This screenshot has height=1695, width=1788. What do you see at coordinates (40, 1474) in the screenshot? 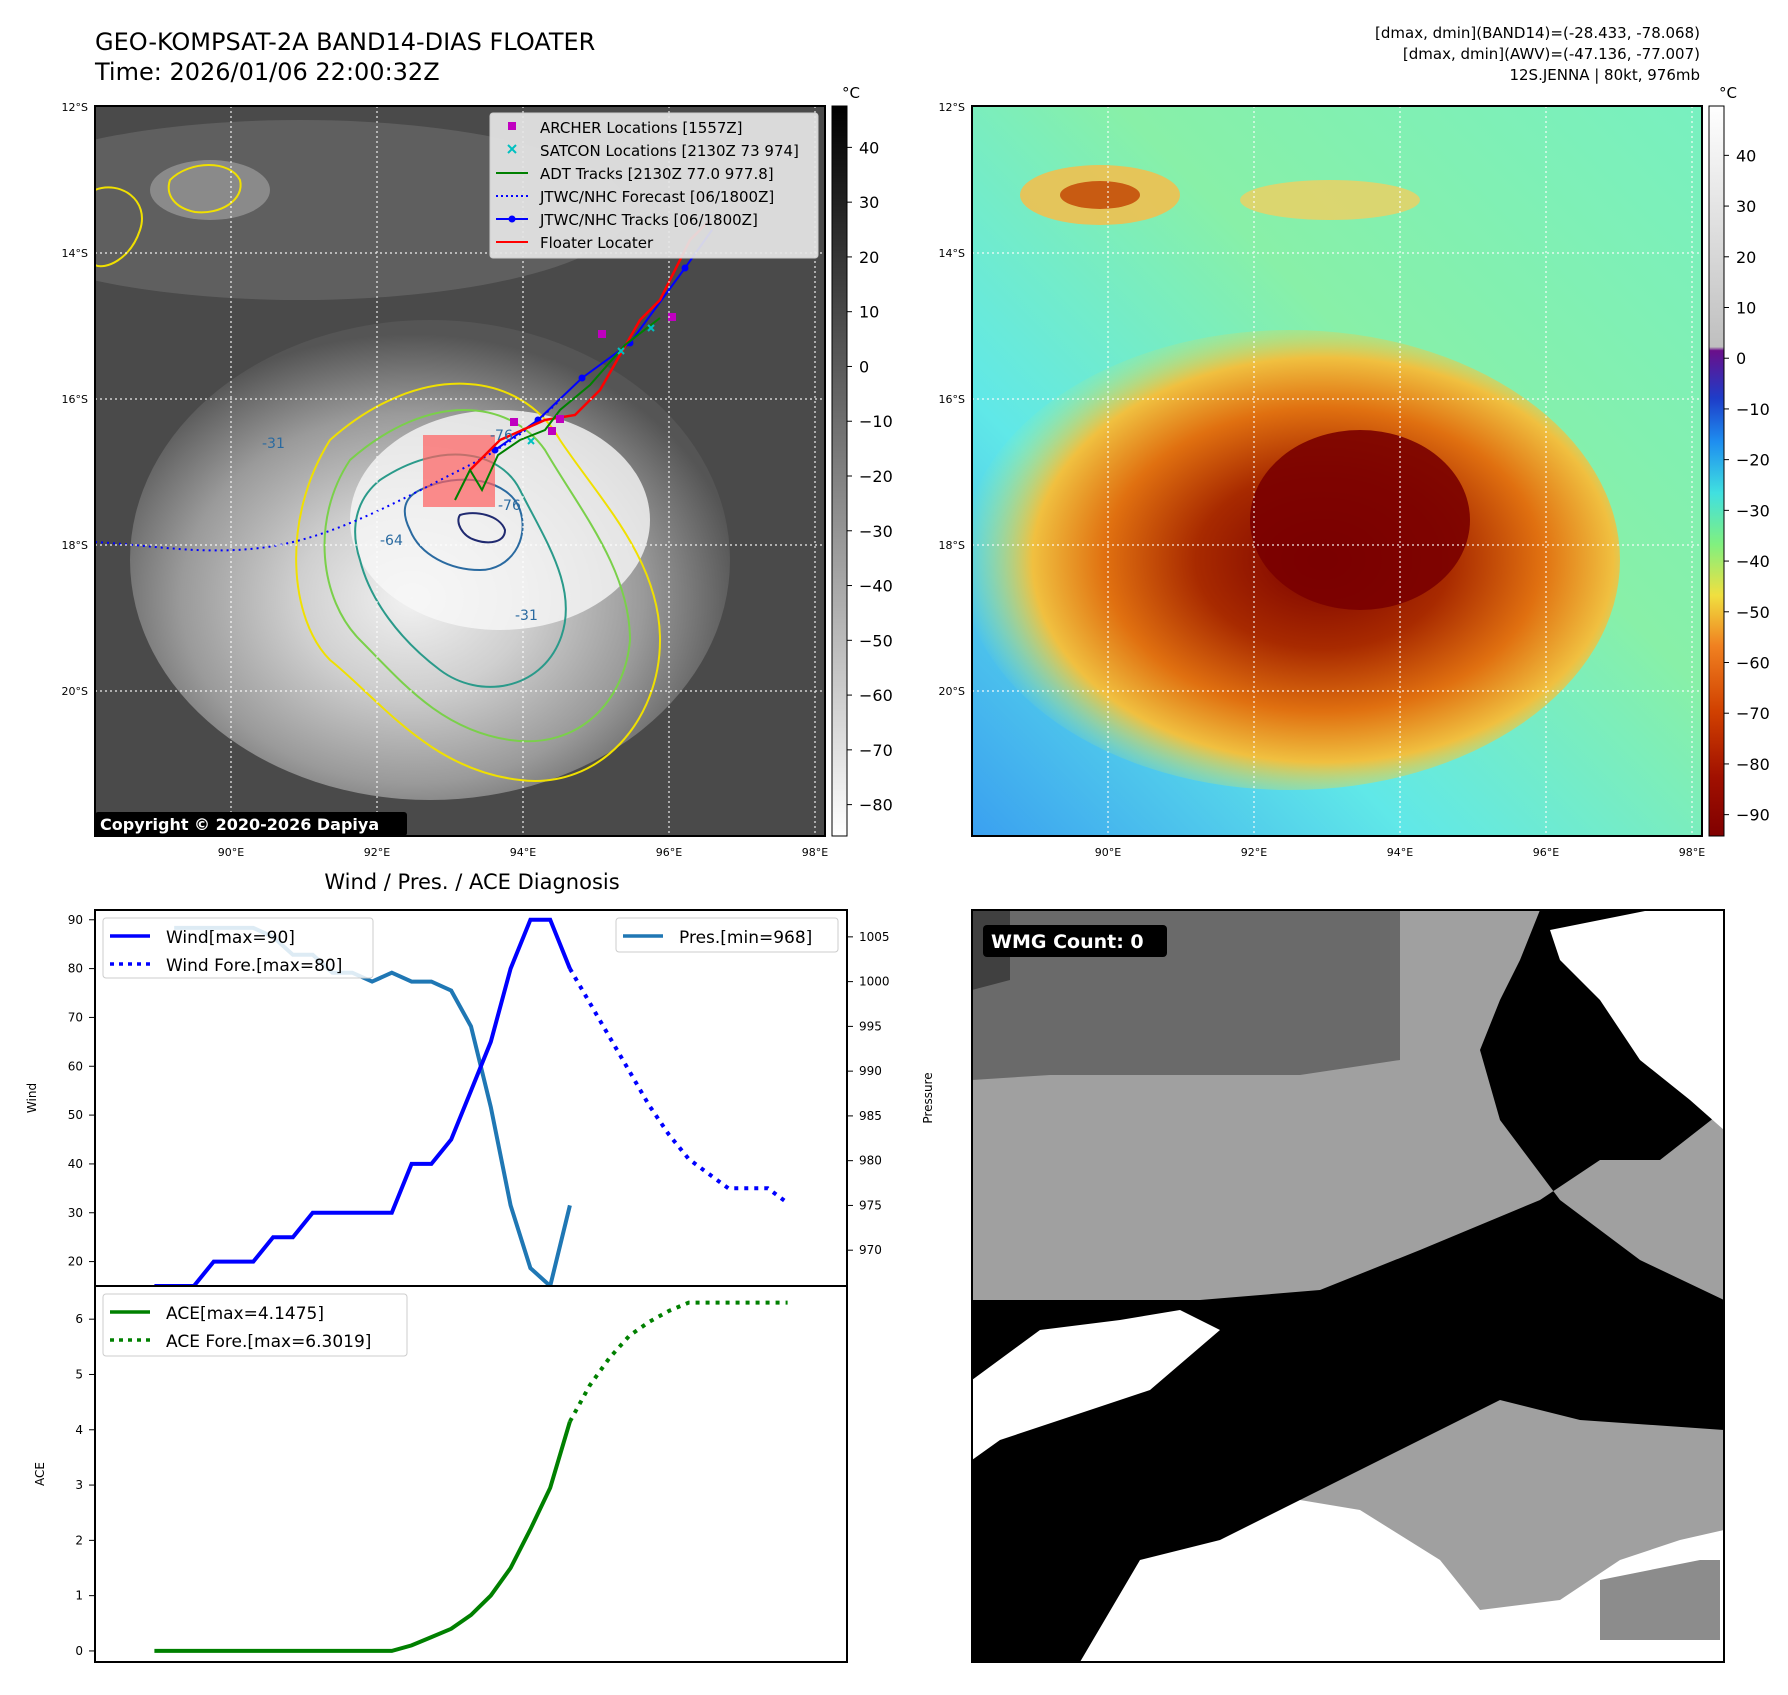
I see `ace-axis-label: ACE` at bounding box center [40, 1474].